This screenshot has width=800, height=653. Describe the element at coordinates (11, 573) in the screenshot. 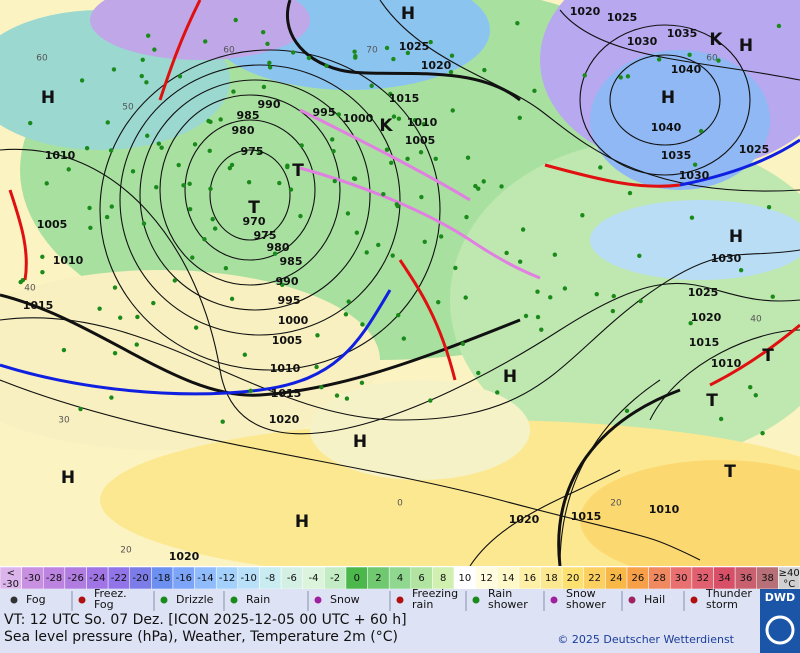

I see `scale-label: <` at that location.